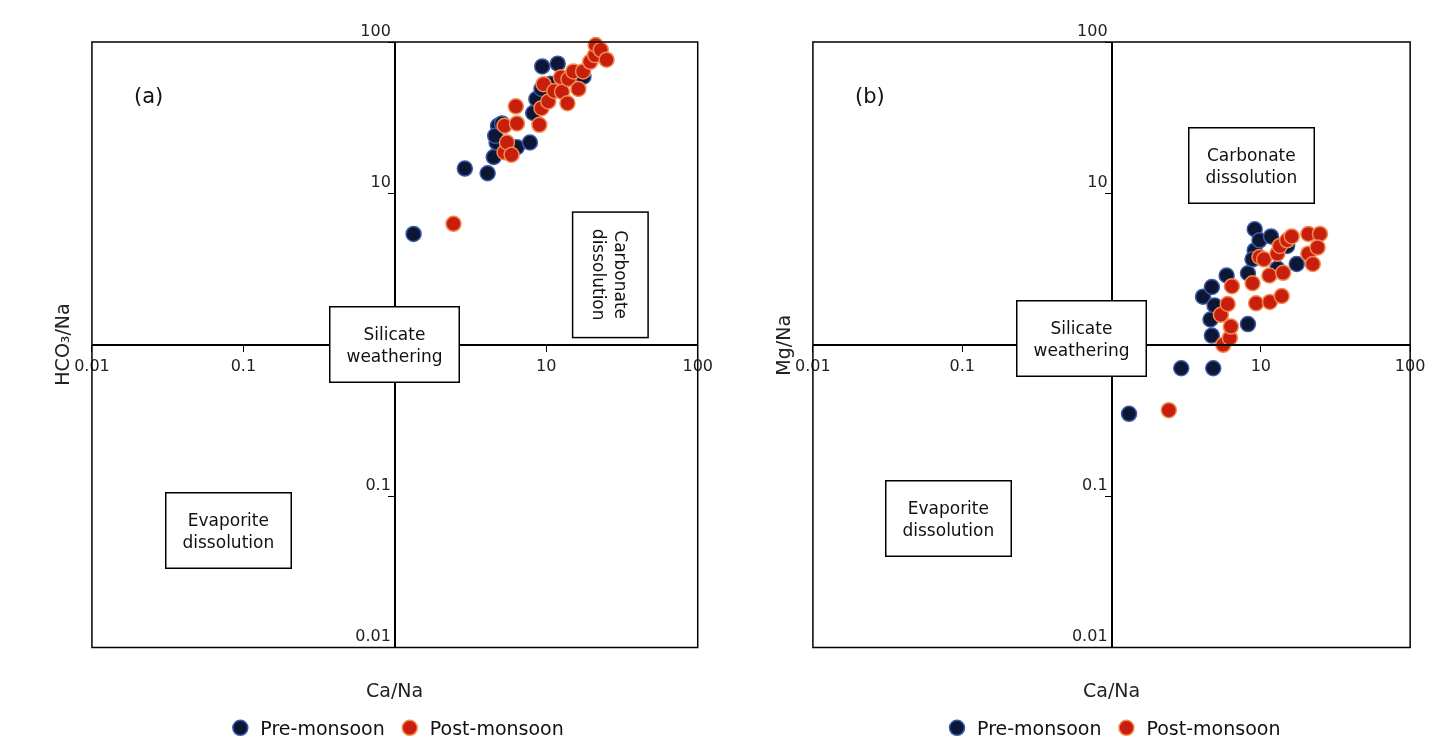 Image resolution: width=1455 pixels, height=747 pixels. I want to click on y-axis-title: HCO₃/Na, so click(62, 344).